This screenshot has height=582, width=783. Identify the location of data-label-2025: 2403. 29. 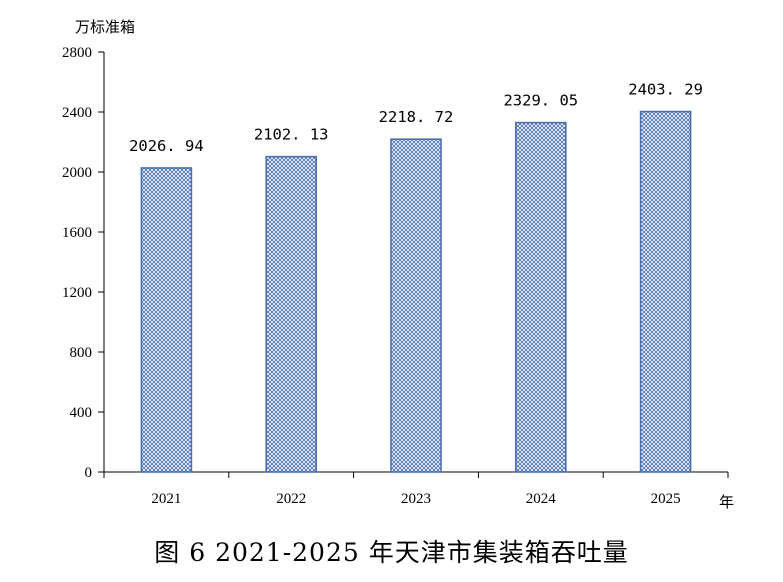
(665, 90).